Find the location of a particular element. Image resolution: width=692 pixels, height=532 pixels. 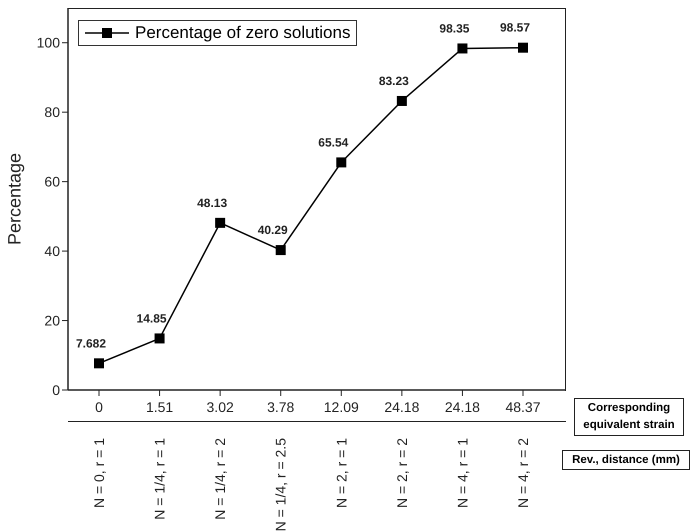

x-tick-label: N = 4, r = 1 is located at coordinates (462, 473).